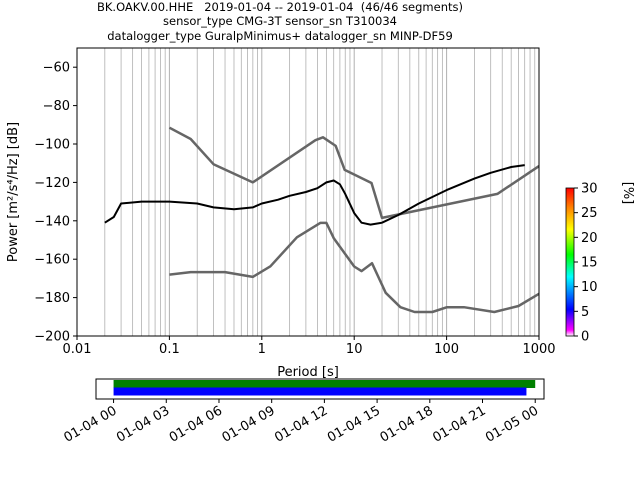  Describe the element at coordinates (52, 183) in the screenshot. I see `y-tick-label: −120` at that location.